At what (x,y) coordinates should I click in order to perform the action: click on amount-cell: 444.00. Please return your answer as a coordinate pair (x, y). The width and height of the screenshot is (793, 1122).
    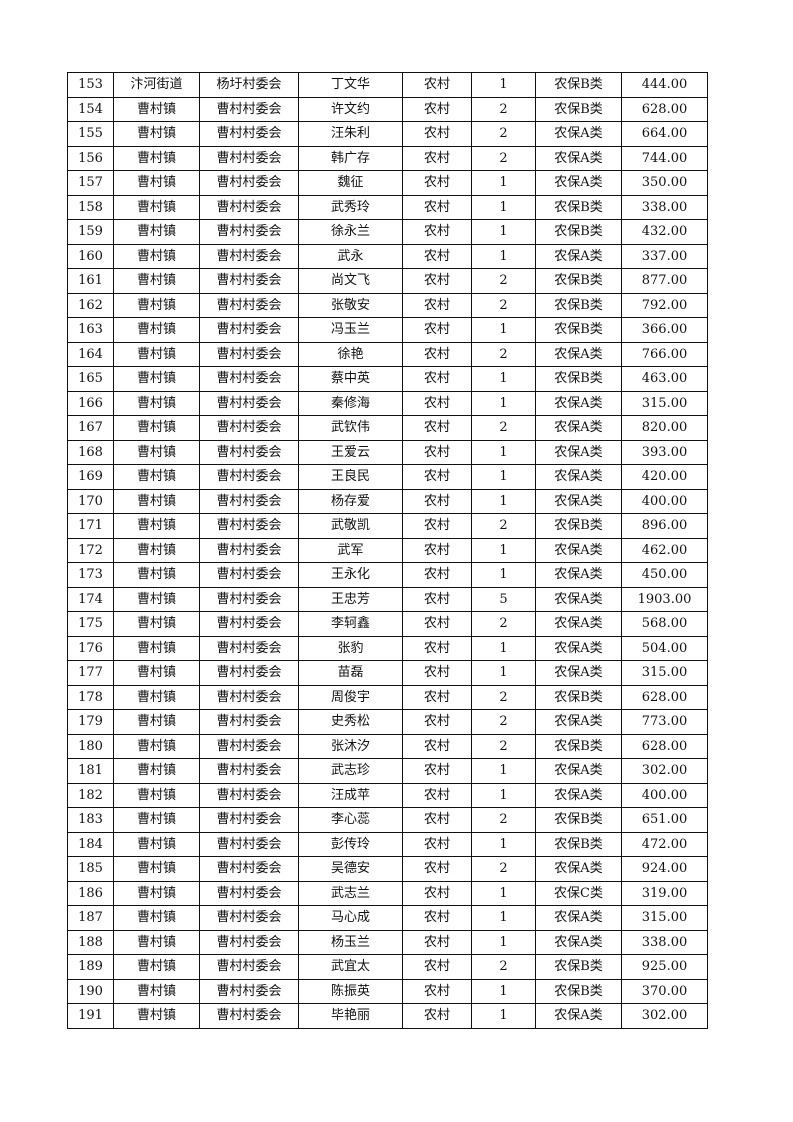
    Looking at the image, I should click on (664, 85).